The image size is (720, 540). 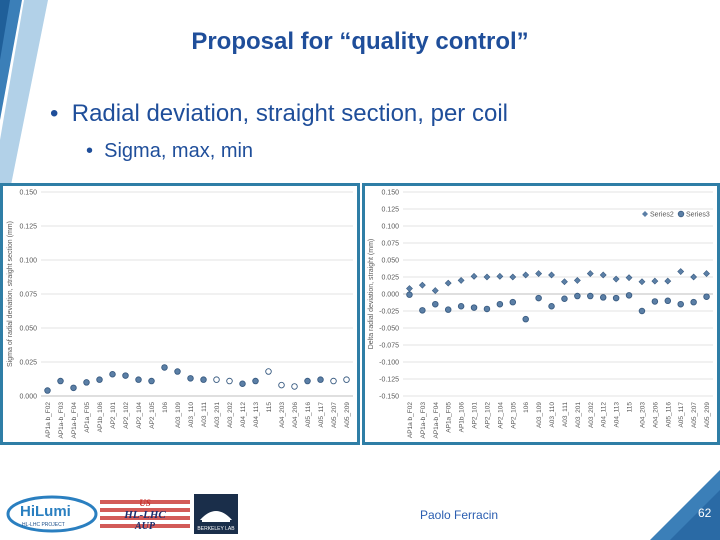 I want to click on y-tick-label: -0.150, so click(x=389, y=397).